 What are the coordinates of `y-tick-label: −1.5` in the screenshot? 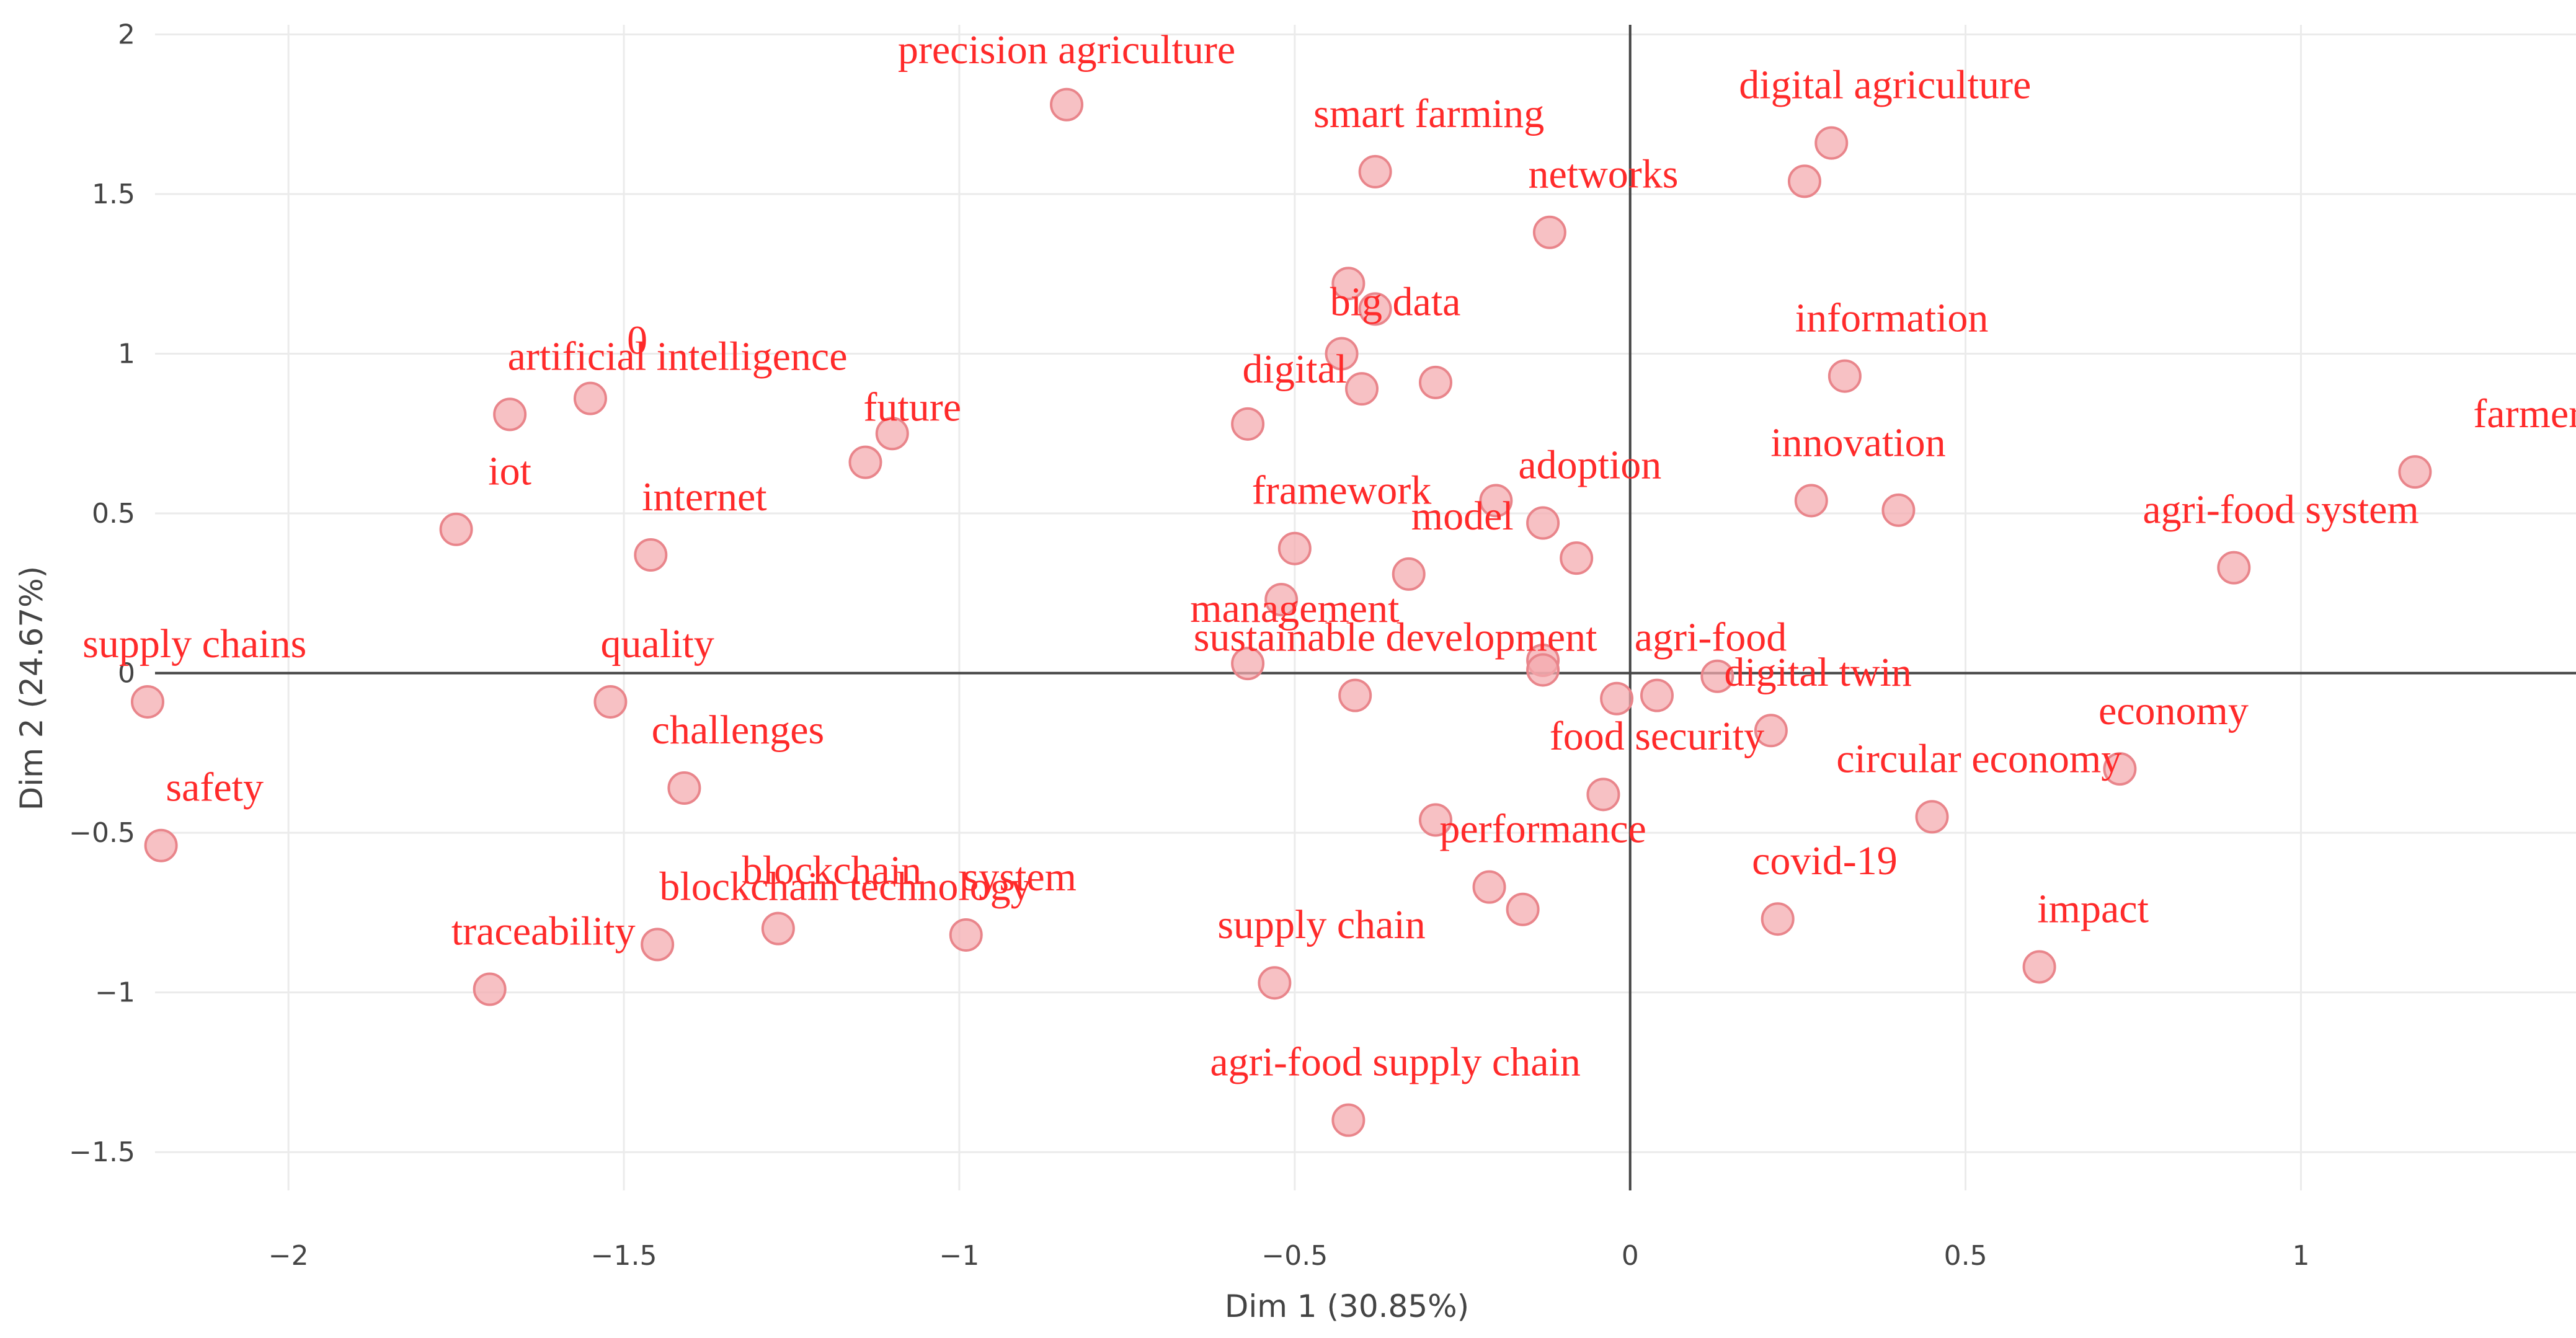 It's located at (102, 1152).